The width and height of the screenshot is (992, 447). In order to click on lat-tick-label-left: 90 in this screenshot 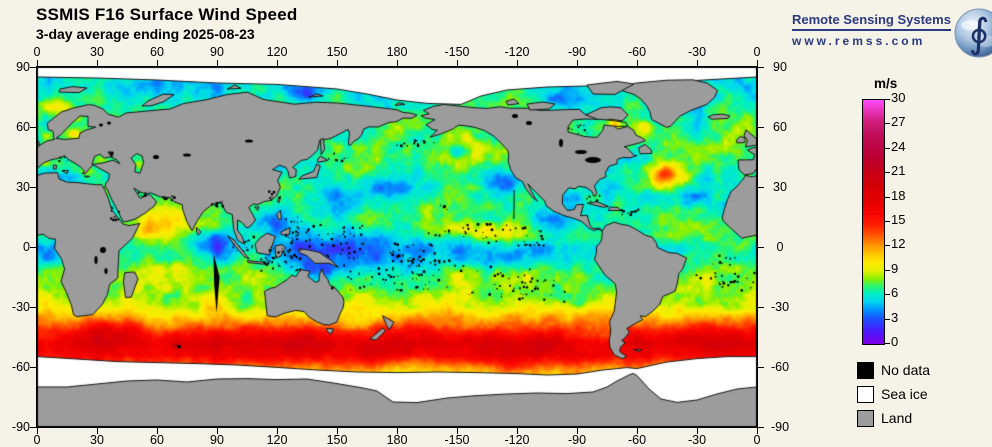, I will do `click(23, 67)`.